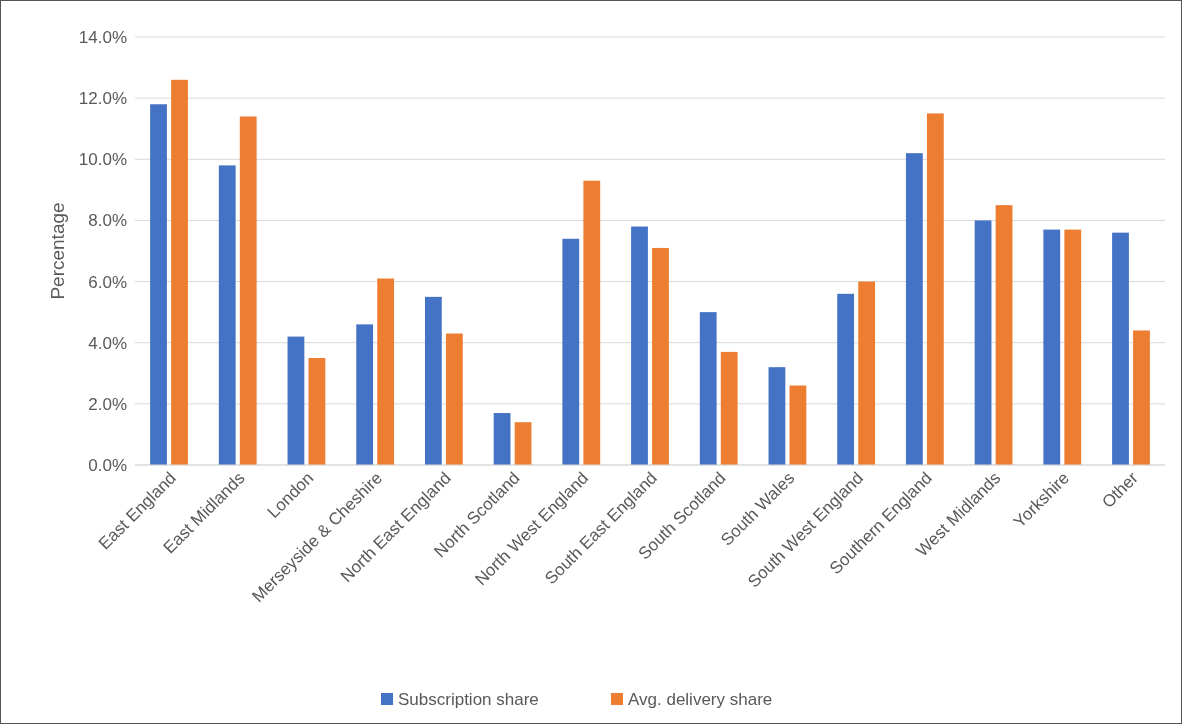 The width and height of the screenshot is (1182, 724). I want to click on y-tick-label: 6.0%, so click(107, 282).